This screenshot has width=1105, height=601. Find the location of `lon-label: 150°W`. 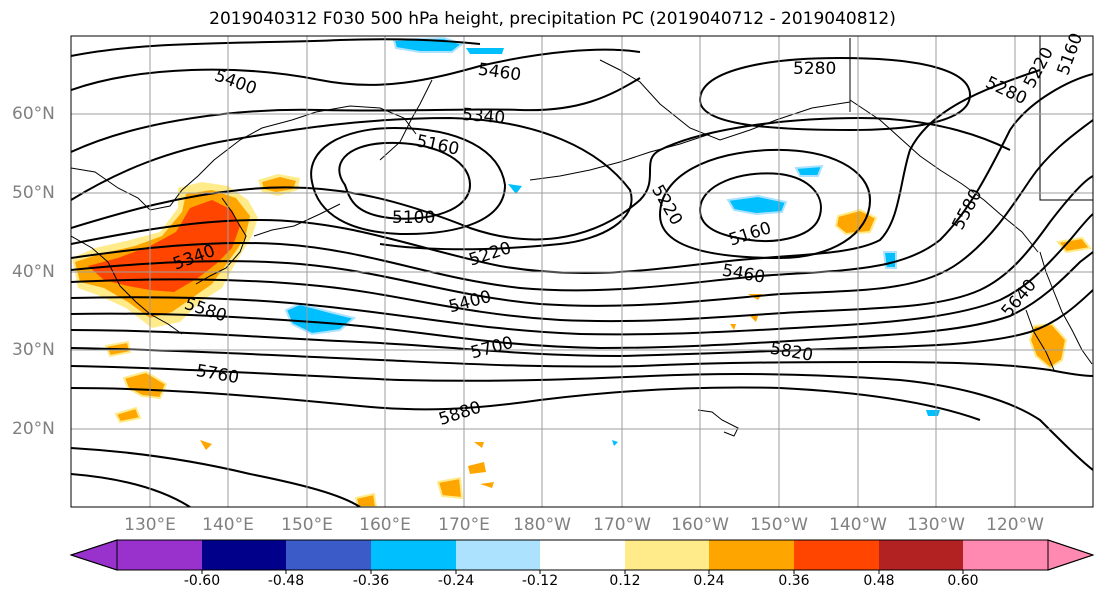

lon-label: 150°W is located at coordinates (779, 525).